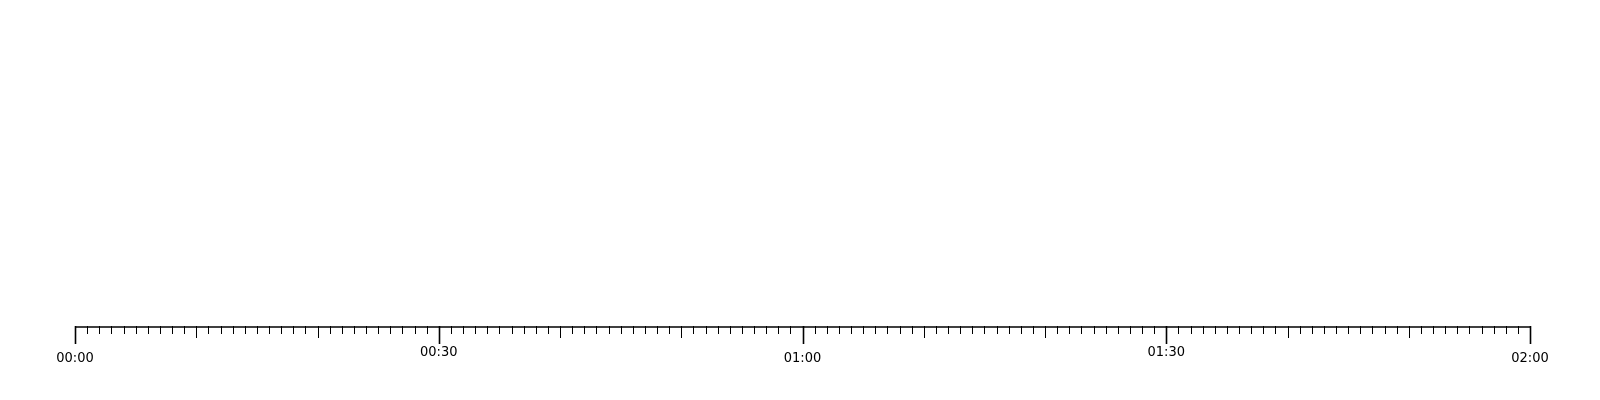 This screenshot has height=400, width=1600. What do you see at coordinates (1166, 352) in the screenshot?
I see `time-label: 01:30` at bounding box center [1166, 352].